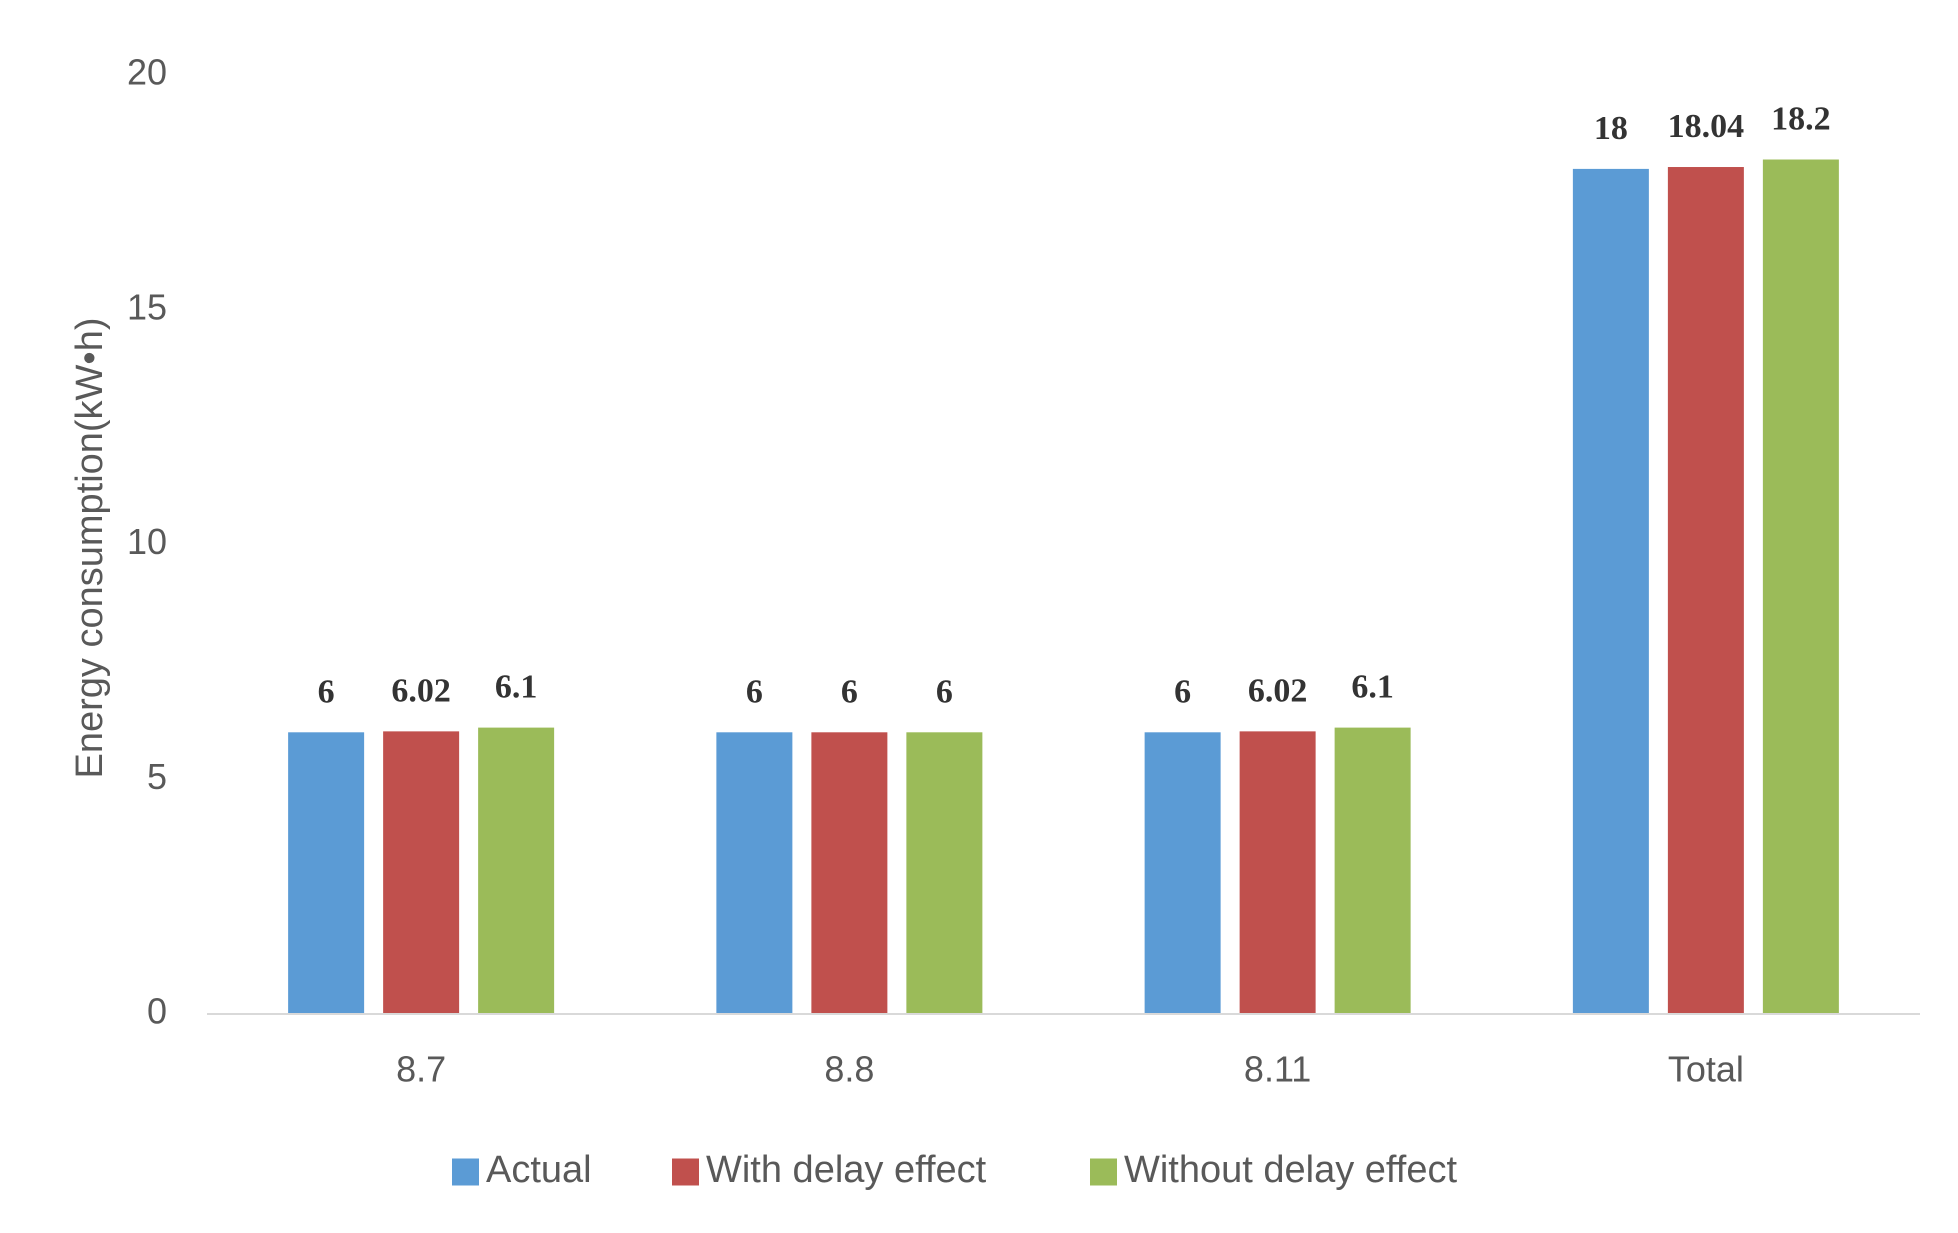 This screenshot has width=1958, height=1233. I want to click on y-axis-ticks: 0 5 10 15 20, so click(147, 542).